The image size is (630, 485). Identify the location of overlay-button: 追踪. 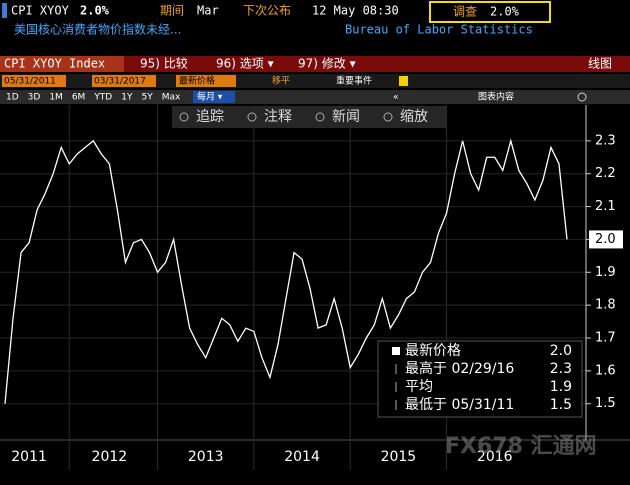
(210, 117).